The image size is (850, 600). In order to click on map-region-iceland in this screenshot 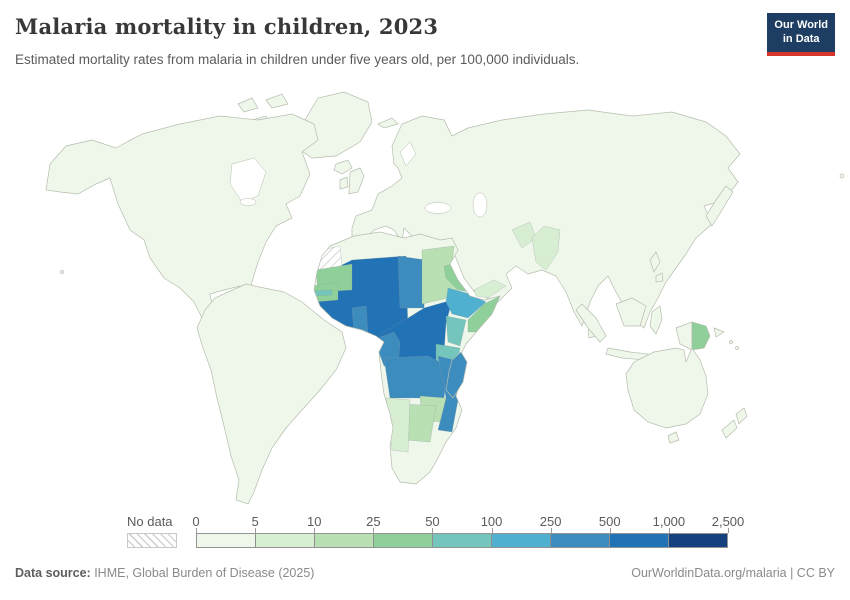, I will do `click(343, 167)`.